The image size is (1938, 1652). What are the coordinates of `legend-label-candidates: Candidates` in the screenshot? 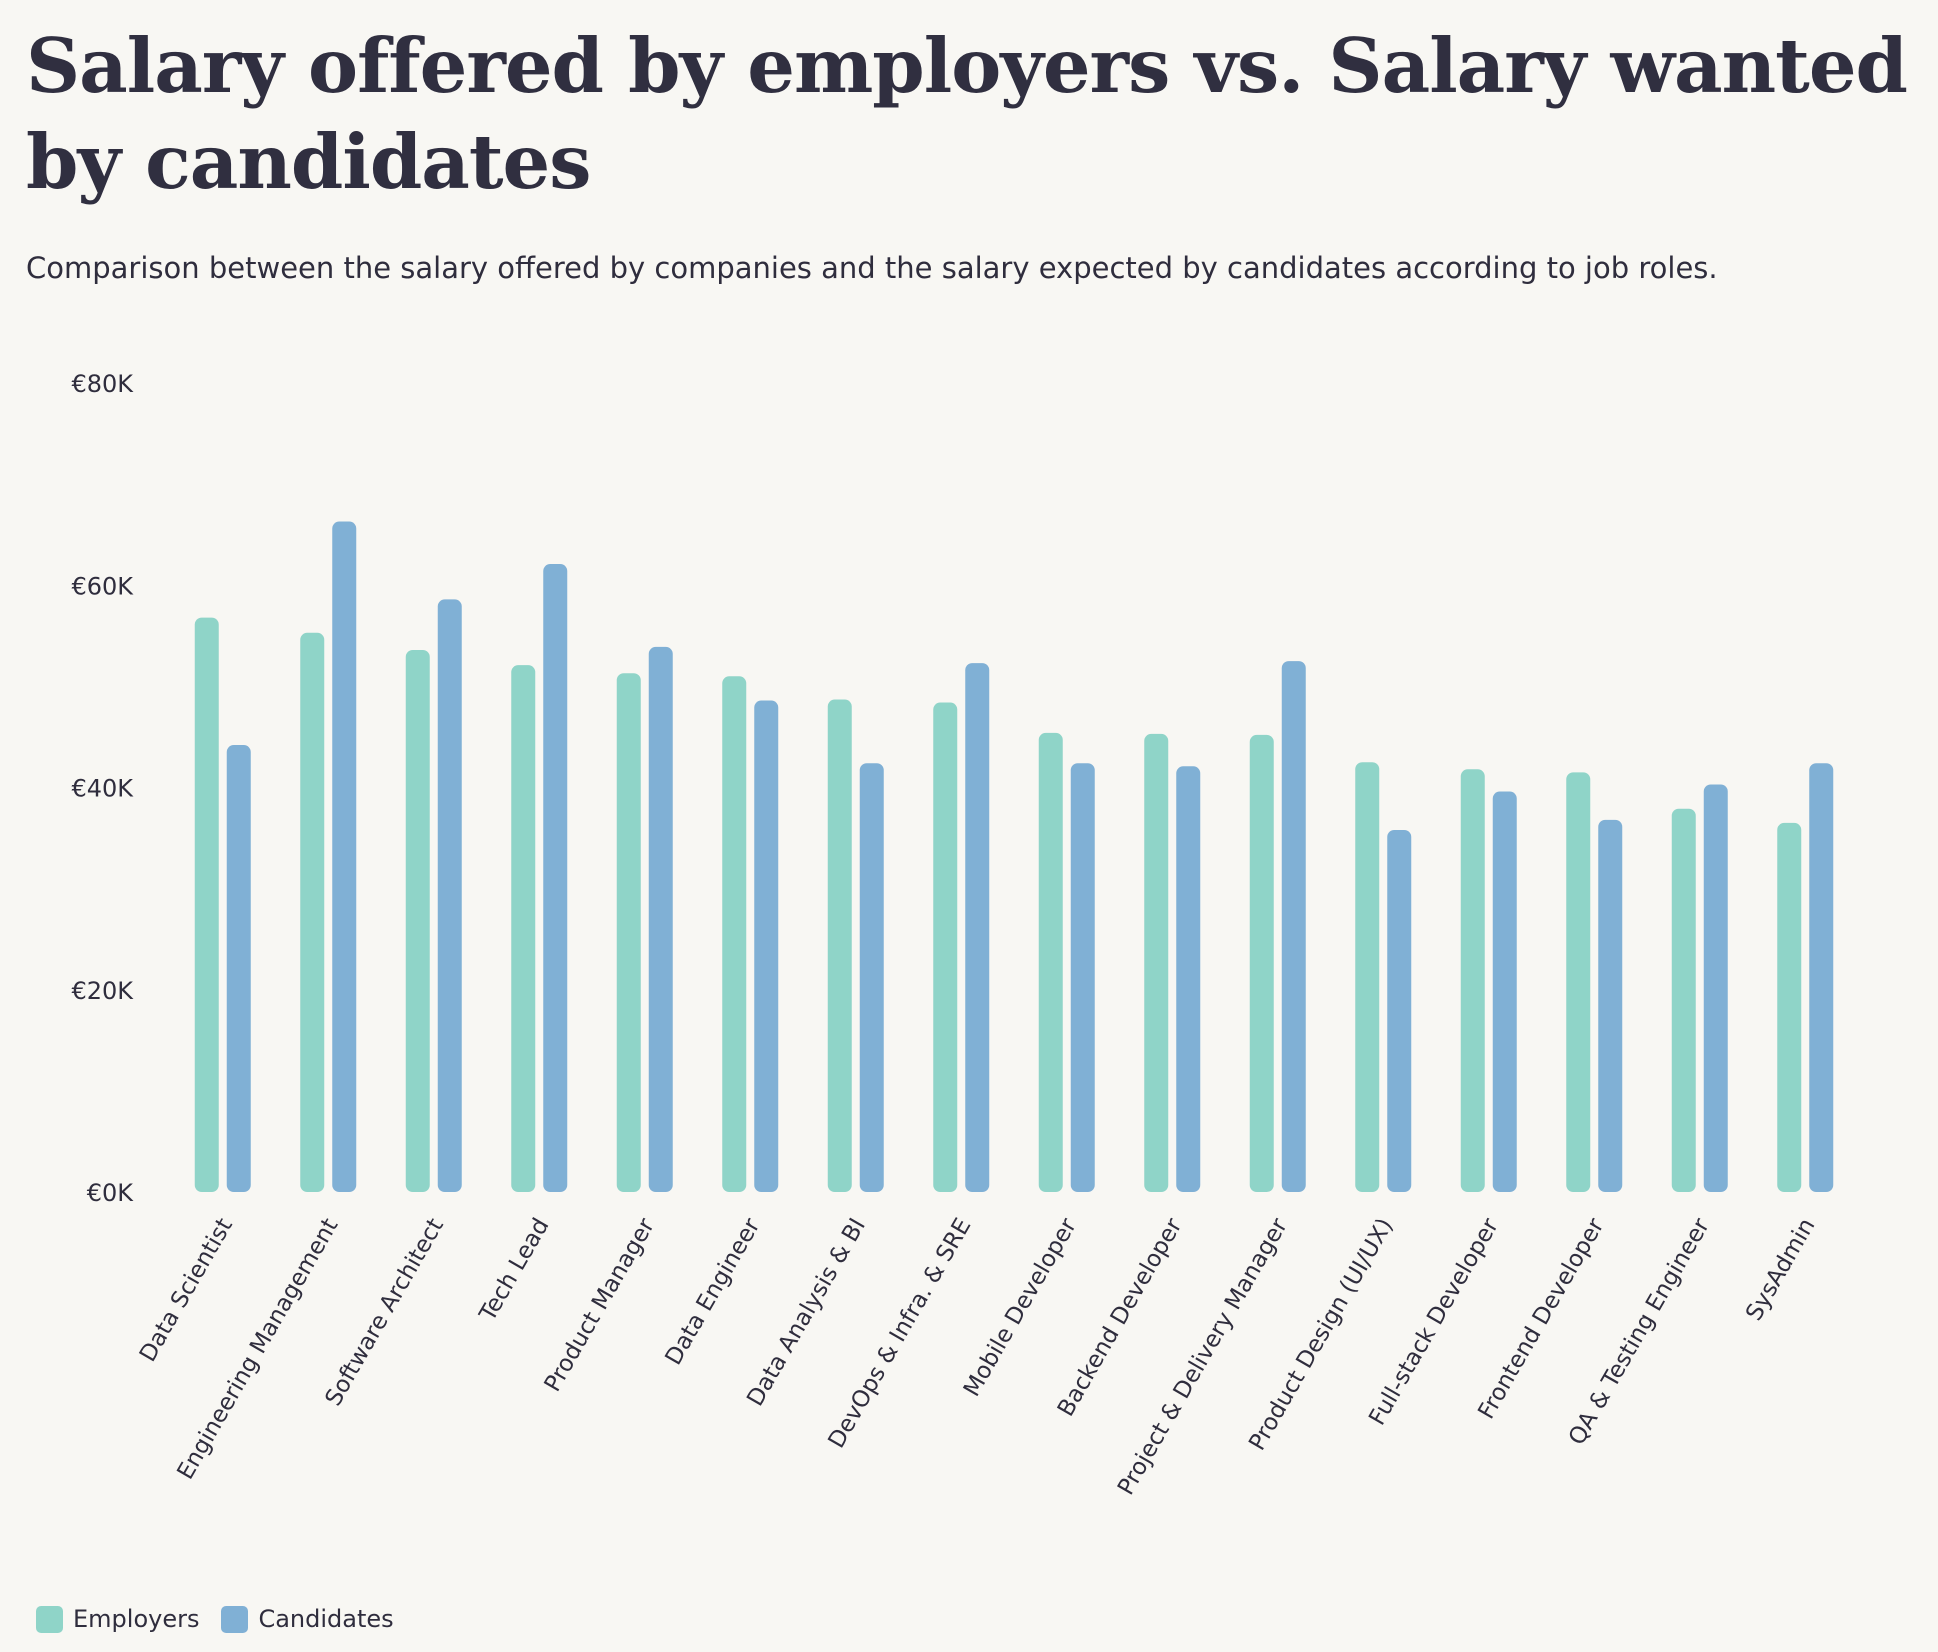 It's located at (326, 1619).